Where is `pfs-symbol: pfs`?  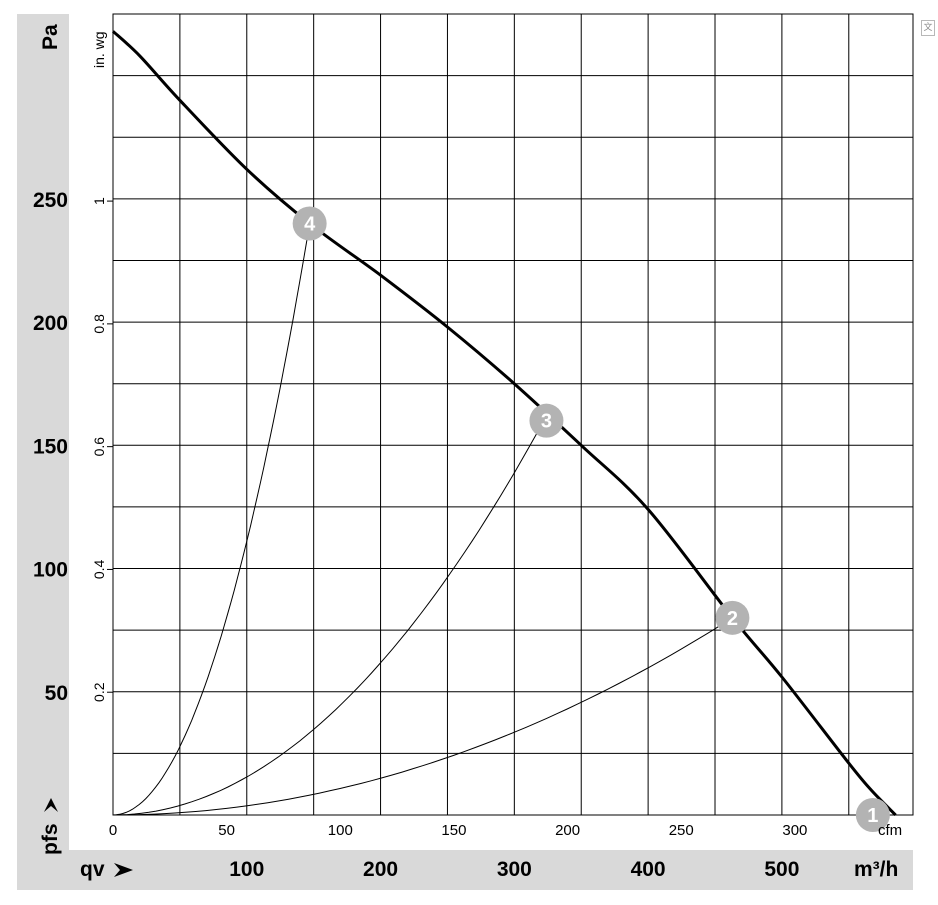
pfs-symbol: pfs is located at coordinates (50, 840).